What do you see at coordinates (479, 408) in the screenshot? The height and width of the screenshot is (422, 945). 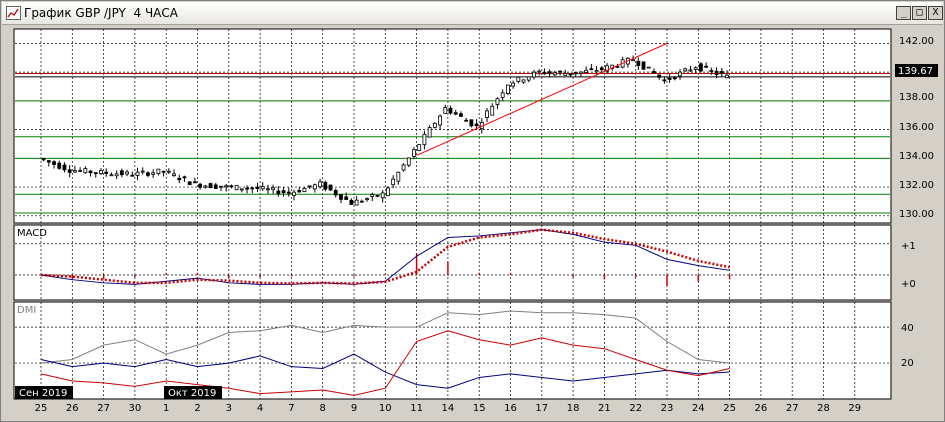 I see `day-label: 15` at bounding box center [479, 408].